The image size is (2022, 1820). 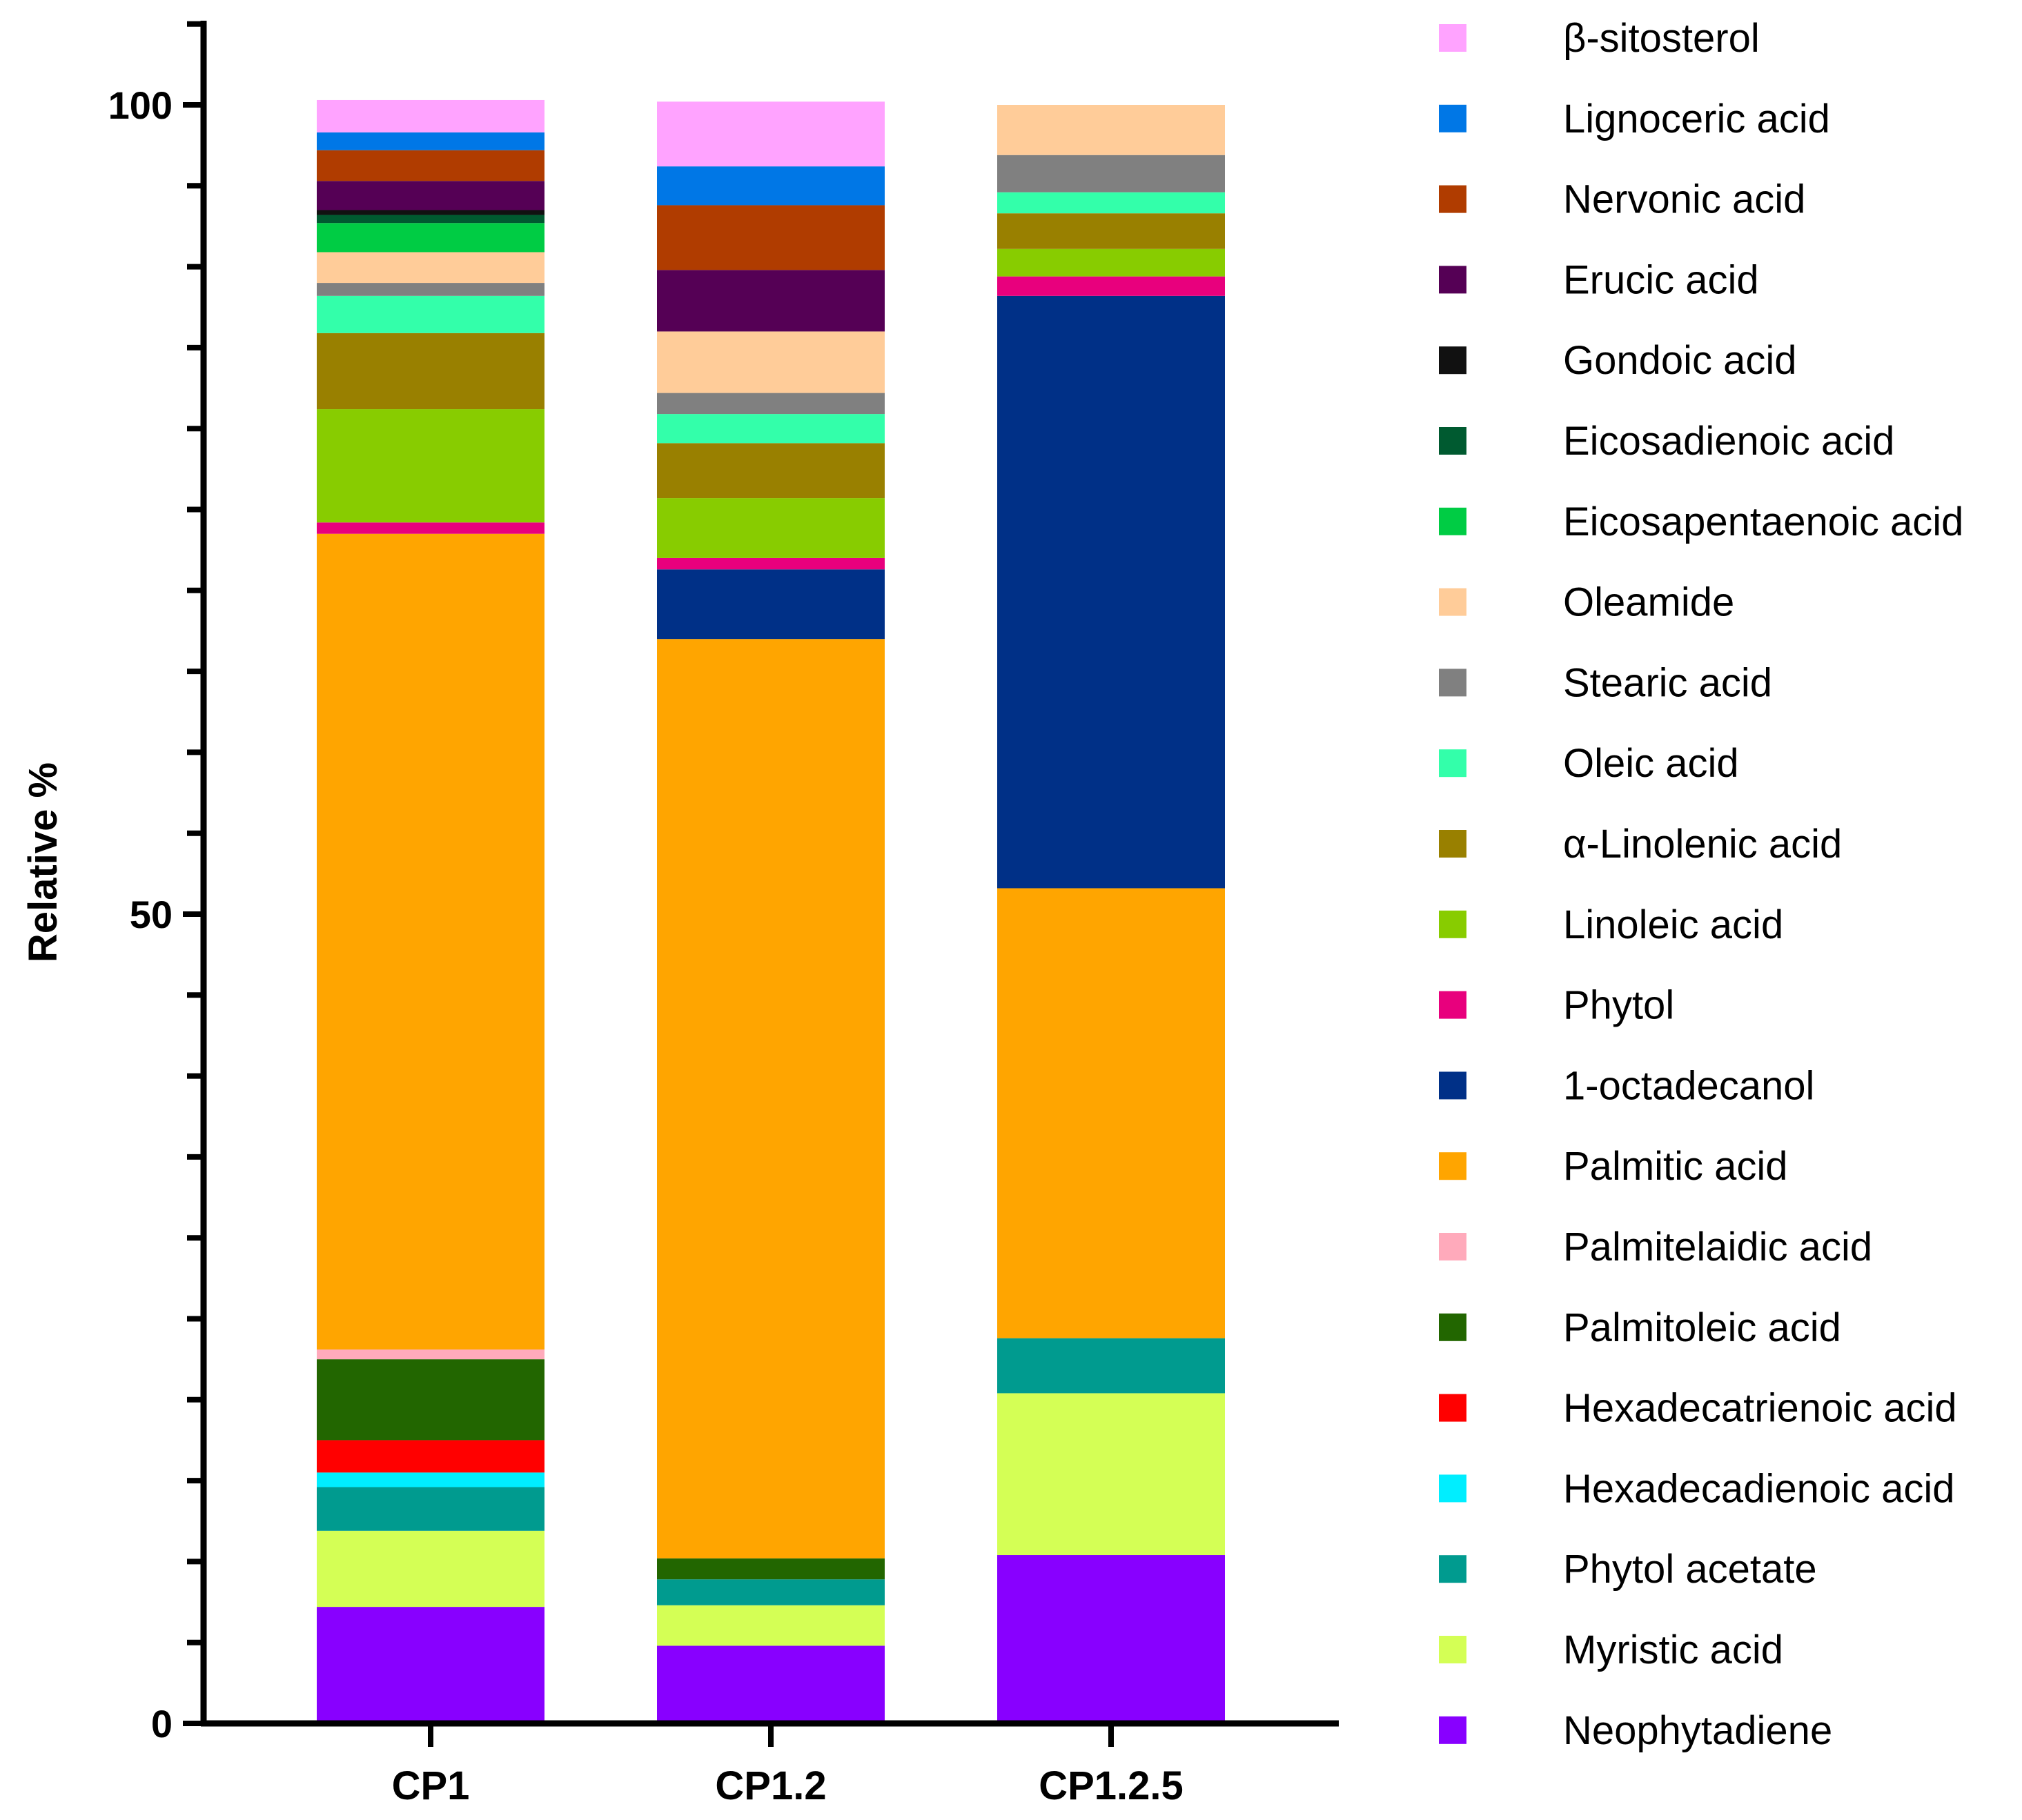 I want to click on bar-segment-cp1-hexadecatrienoic-acid, so click(x=431, y=1456).